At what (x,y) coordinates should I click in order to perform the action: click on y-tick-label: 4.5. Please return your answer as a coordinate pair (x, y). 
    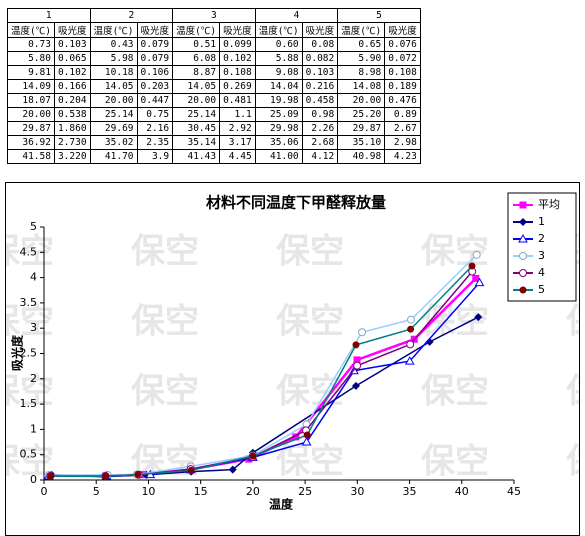
    Looking at the image, I should click on (29, 251).